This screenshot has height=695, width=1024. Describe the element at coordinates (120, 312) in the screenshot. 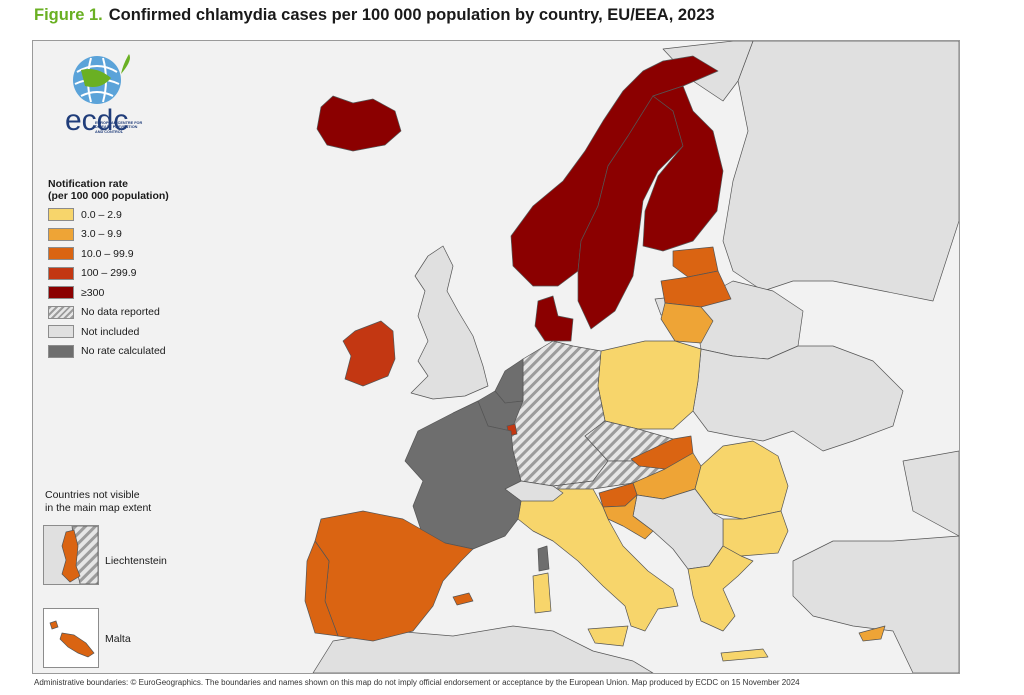

I see `legend-label: No data reported` at that location.